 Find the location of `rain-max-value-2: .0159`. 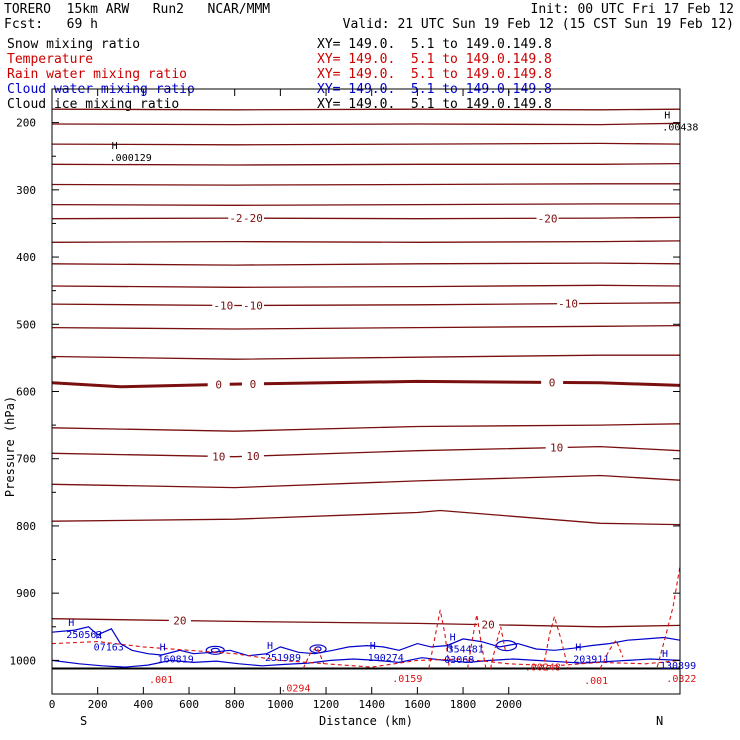

rain-max-value-2: .0159 is located at coordinates (407, 679).